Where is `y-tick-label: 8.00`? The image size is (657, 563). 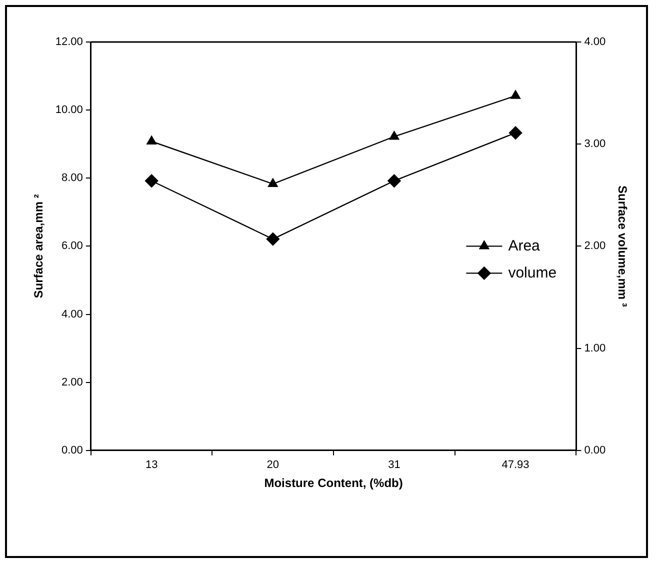 y-tick-label: 8.00 is located at coordinates (72, 178).